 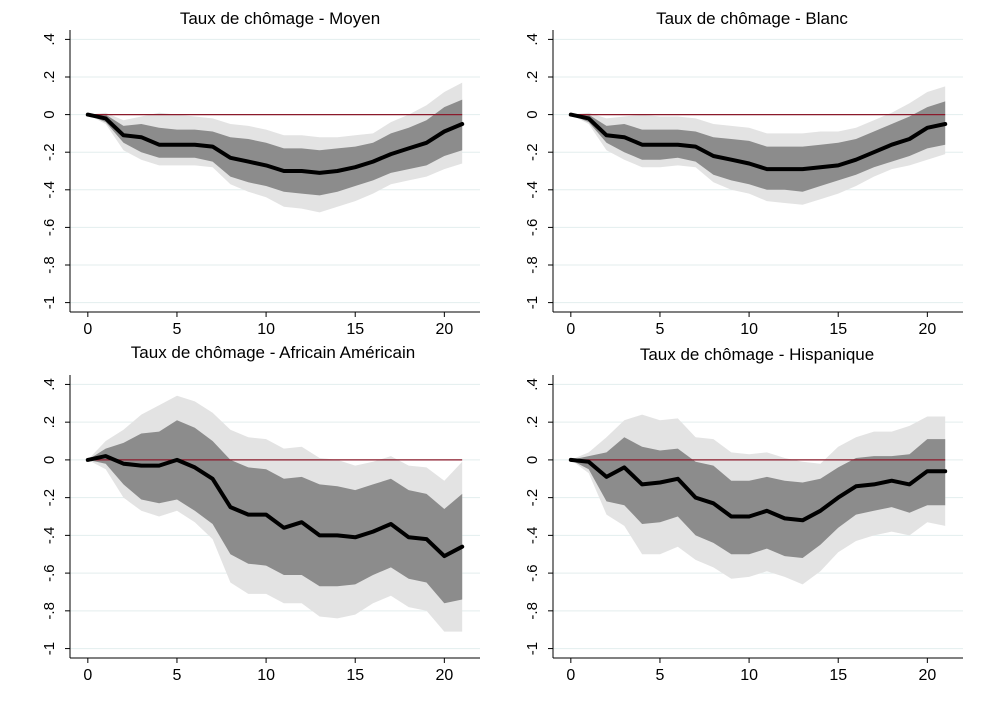 What do you see at coordinates (273, 352) in the screenshot?
I see `chart-title: Taux de chômage - Africain Américain` at bounding box center [273, 352].